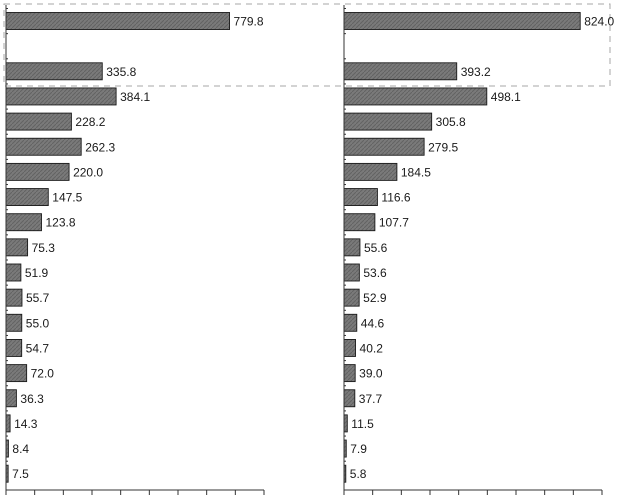  I want to click on bar-p1-r6, so click(370, 171).